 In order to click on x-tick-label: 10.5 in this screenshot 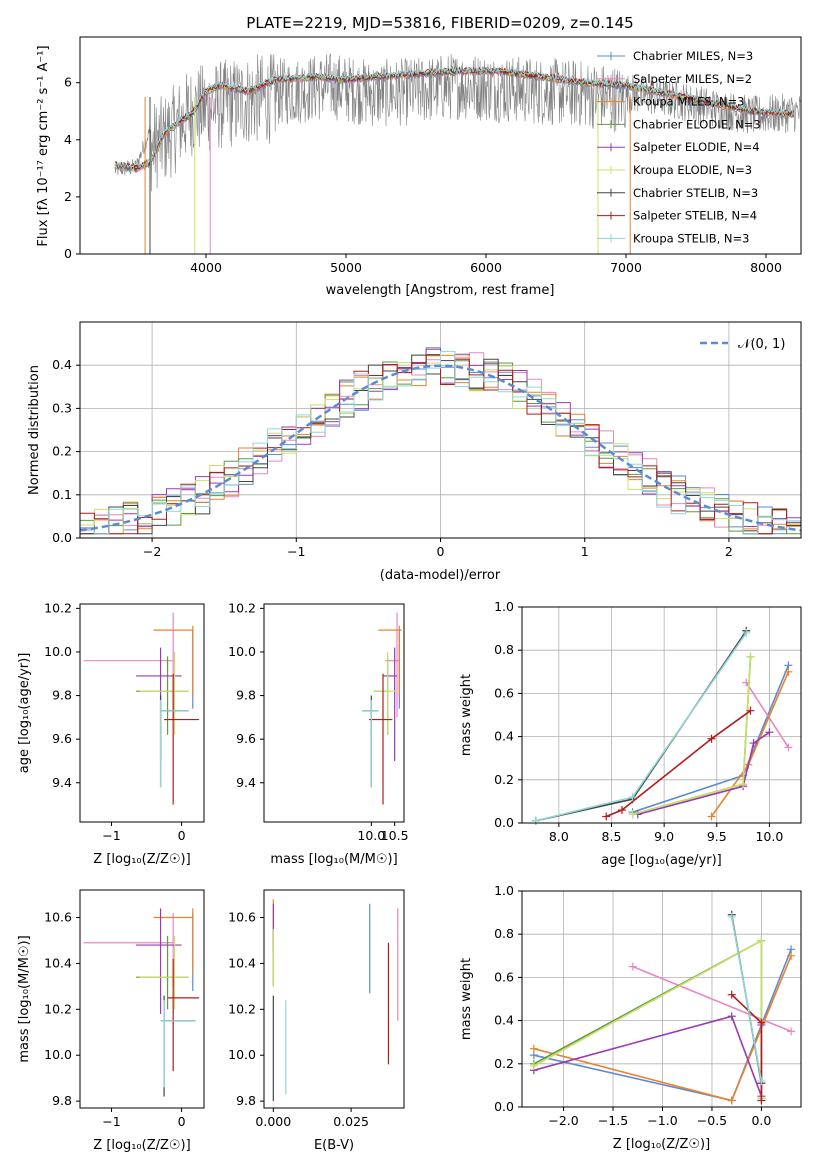, I will do `click(395, 835)`.